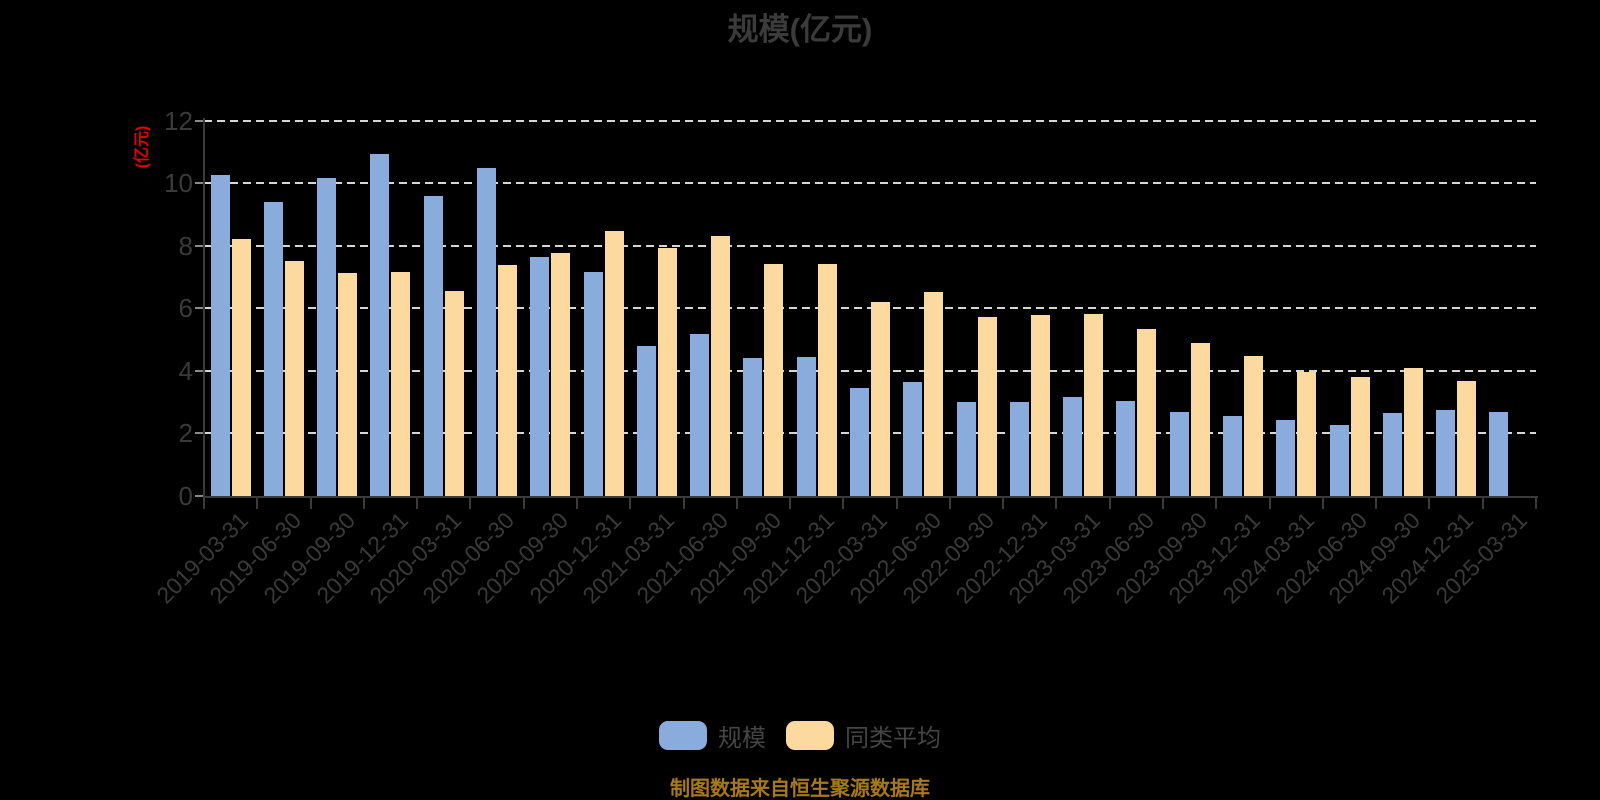 The width and height of the screenshot is (1600, 800). Describe the element at coordinates (800, 29) in the screenshot. I see `chart-title: 规模(亿元)` at that location.